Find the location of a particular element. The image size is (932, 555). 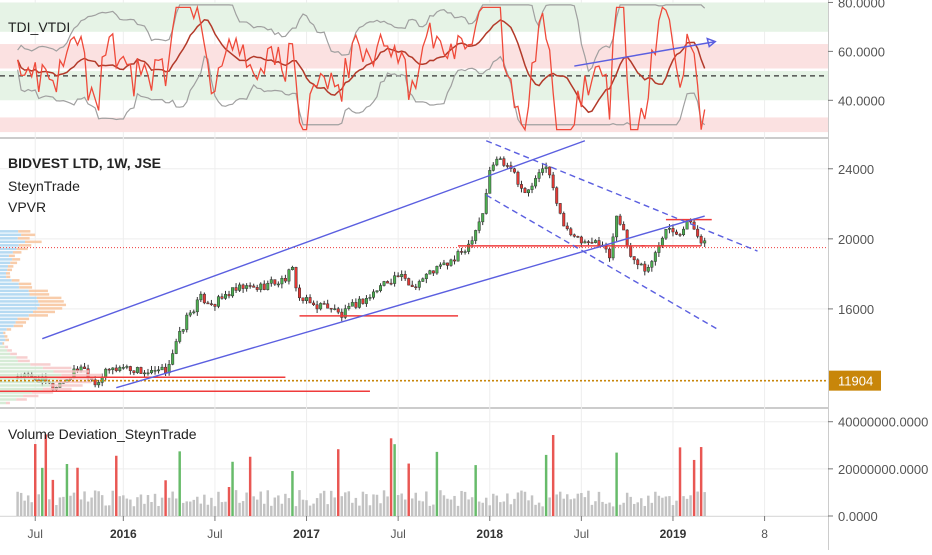

time-axis-label: 2018 is located at coordinates (489, 534).